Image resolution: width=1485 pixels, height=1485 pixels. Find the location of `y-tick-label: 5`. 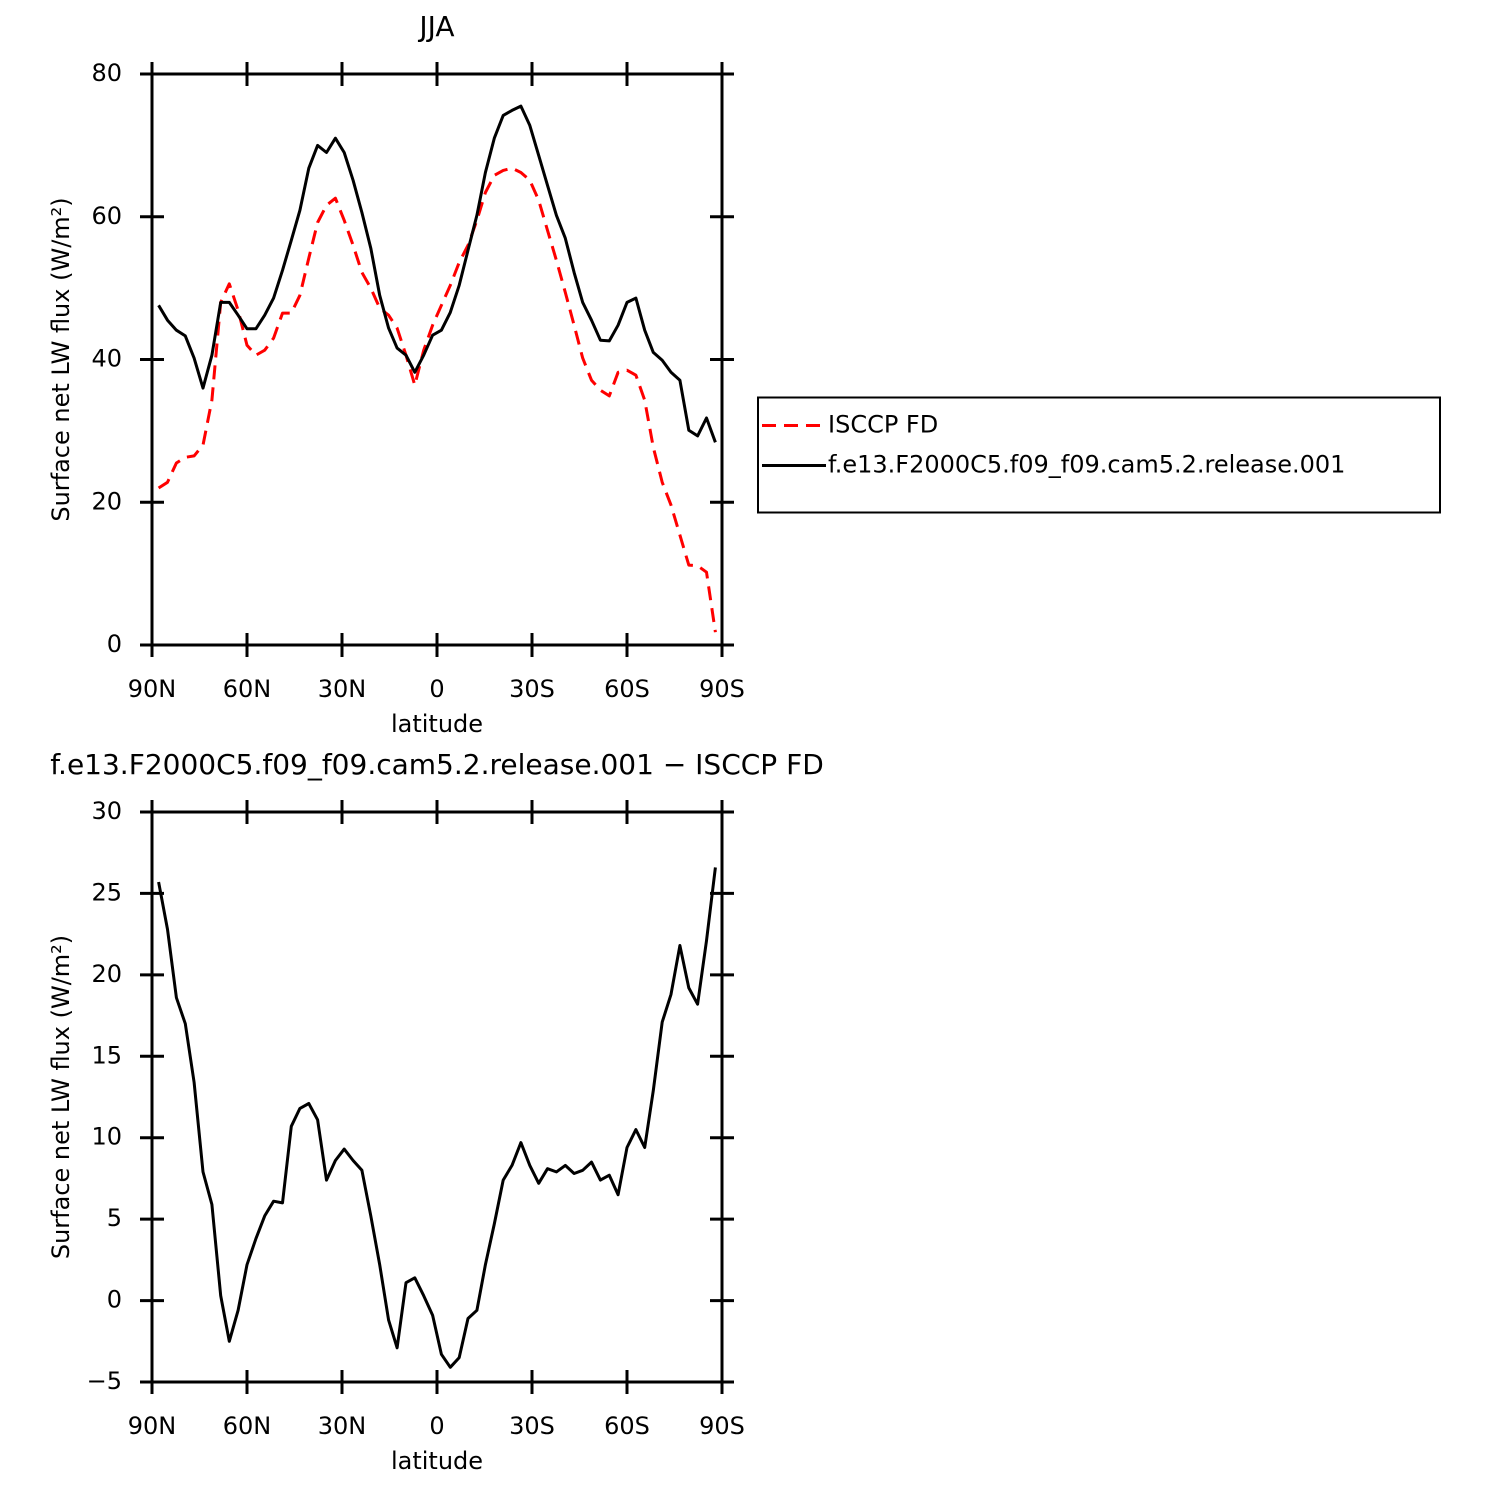

y-tick-label: 5 is located at coordinates (114, 1218).